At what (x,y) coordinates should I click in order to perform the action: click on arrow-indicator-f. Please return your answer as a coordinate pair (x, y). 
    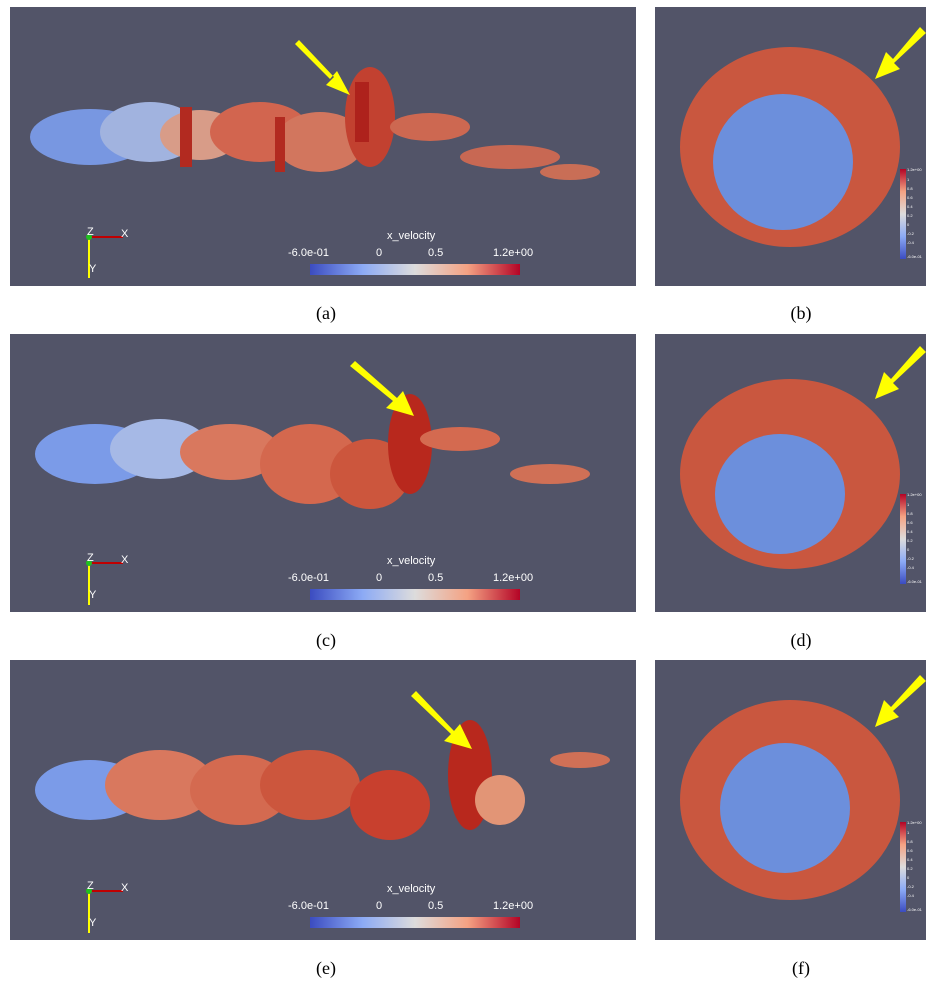
    Looking at the image, I should click on (900, 701).